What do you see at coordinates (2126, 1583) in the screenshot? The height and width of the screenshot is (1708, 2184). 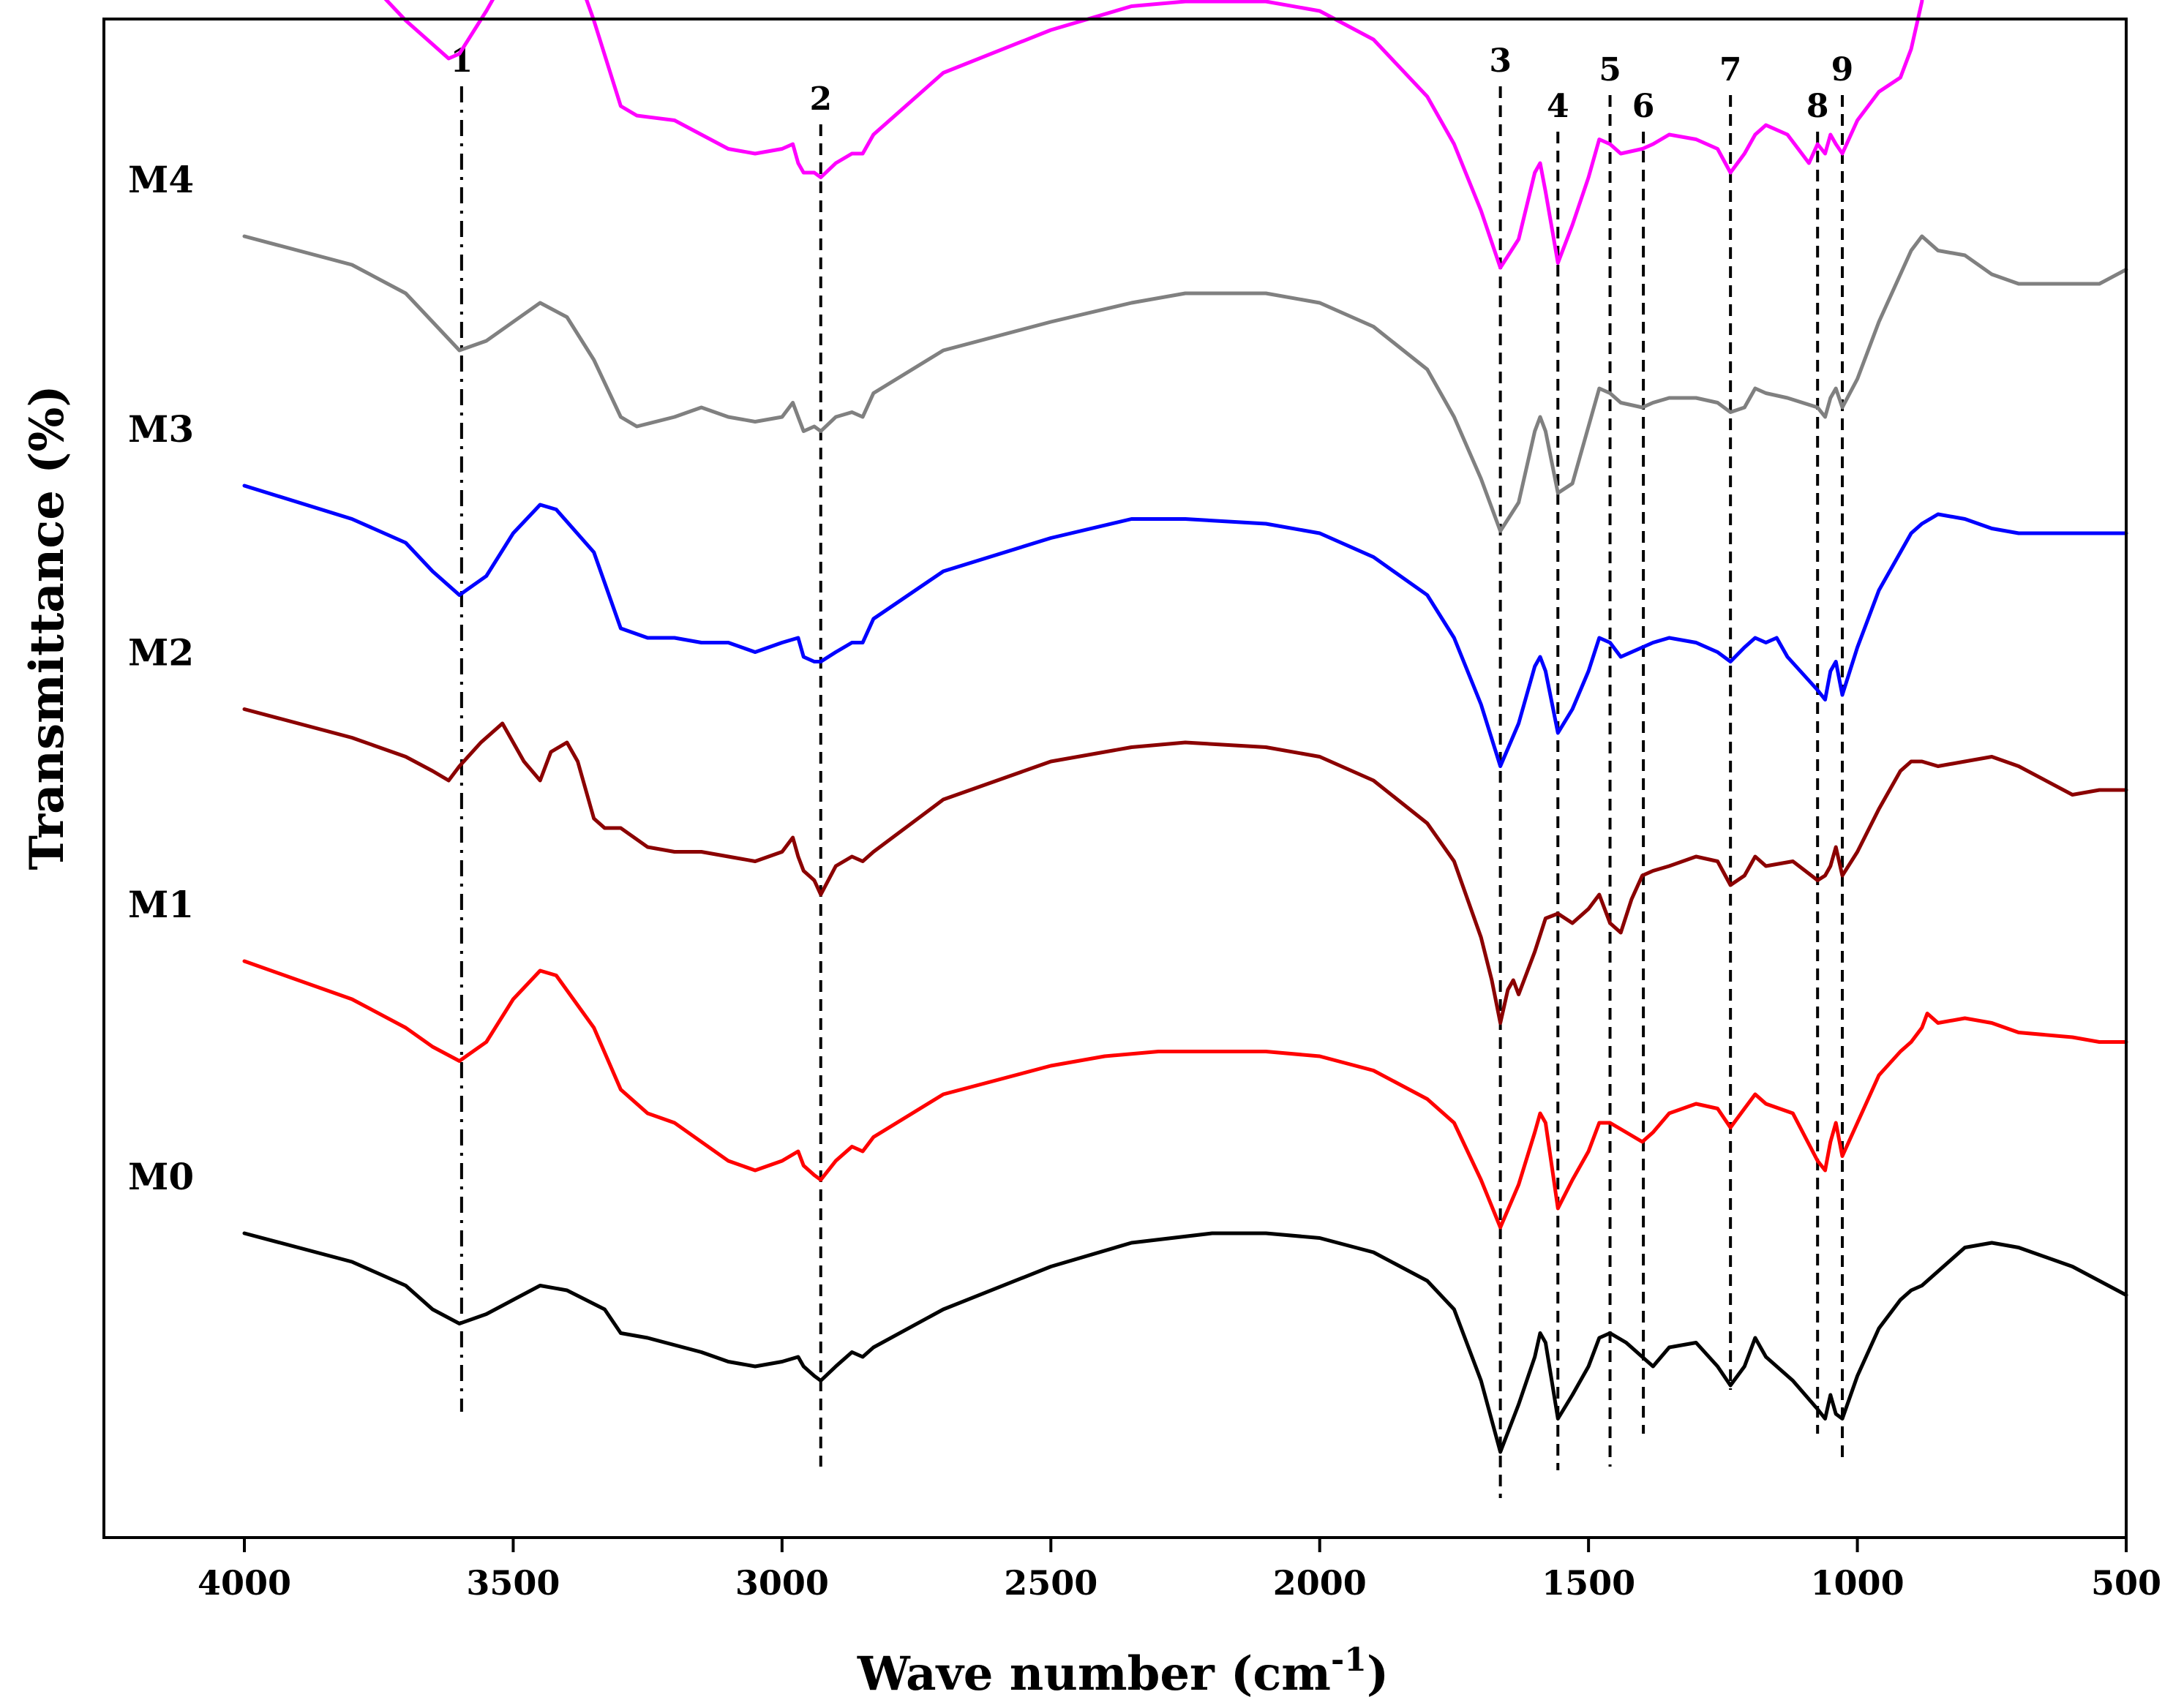 I see `x-tick-label-500: 500` at bounding box center [2126, 1583].